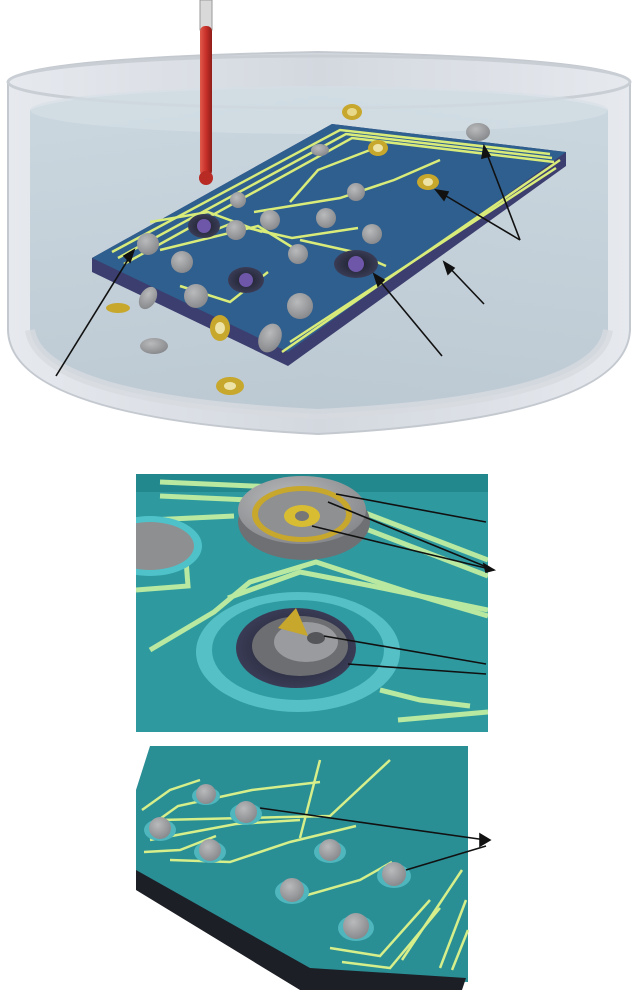 This screenshot has height=998, width=637. Describe the element at coordinates (375, 839) in the screenshot. I see `array-leader-lines` at that location.